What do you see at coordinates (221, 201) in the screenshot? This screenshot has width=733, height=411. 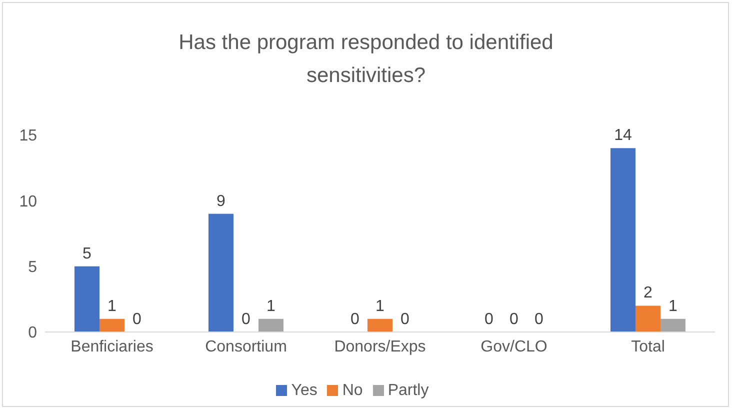 I see `data-label: 9` at bounding box center [221, 201].